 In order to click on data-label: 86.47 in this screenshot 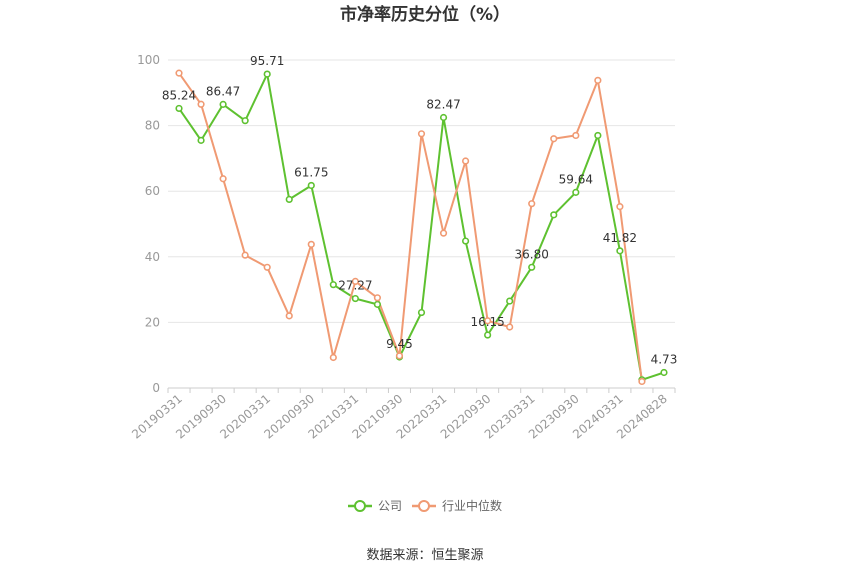, I will do `click(223, 91)`.